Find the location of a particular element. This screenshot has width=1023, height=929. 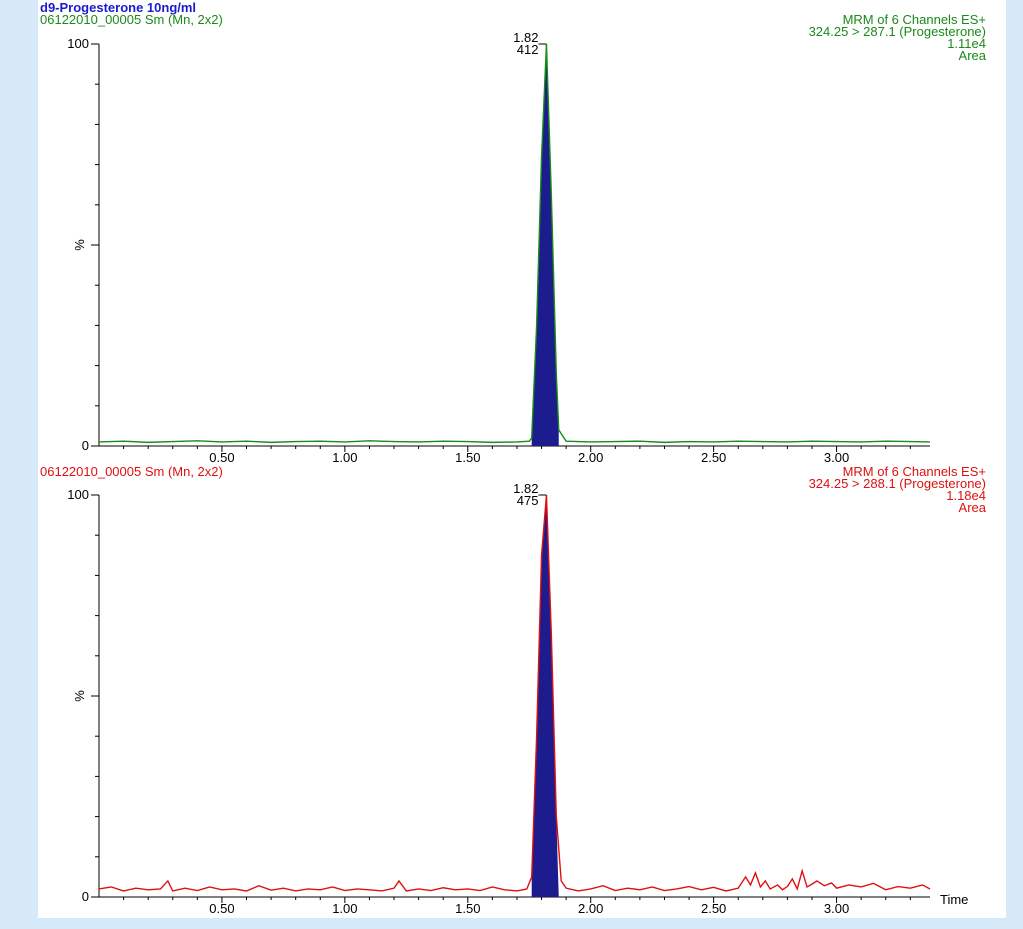

peak-area-label: 475 is located at coordinates (528, 500).